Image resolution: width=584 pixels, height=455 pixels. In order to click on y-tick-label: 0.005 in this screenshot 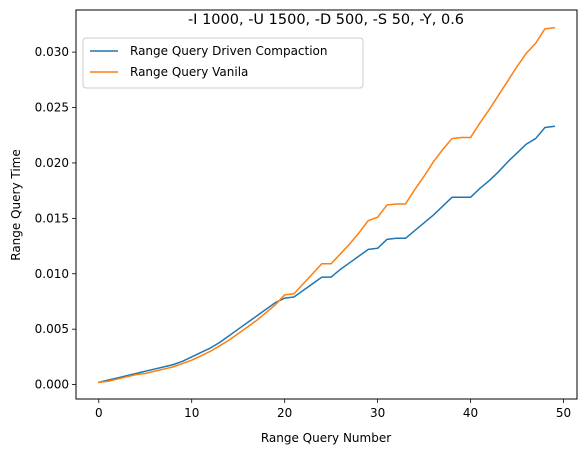, I will do `click(52, 329)`.